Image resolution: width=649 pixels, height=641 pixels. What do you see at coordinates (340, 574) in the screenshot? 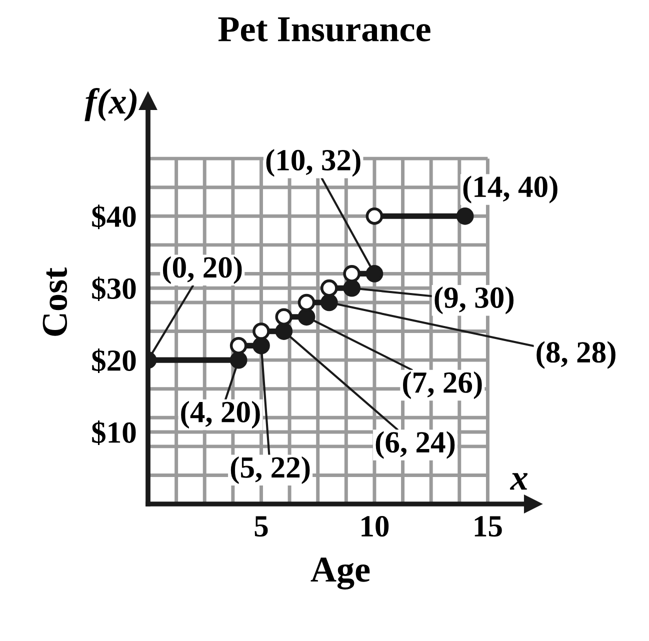
I see `x-axis-title: Age` at bounding box center [340, 574].